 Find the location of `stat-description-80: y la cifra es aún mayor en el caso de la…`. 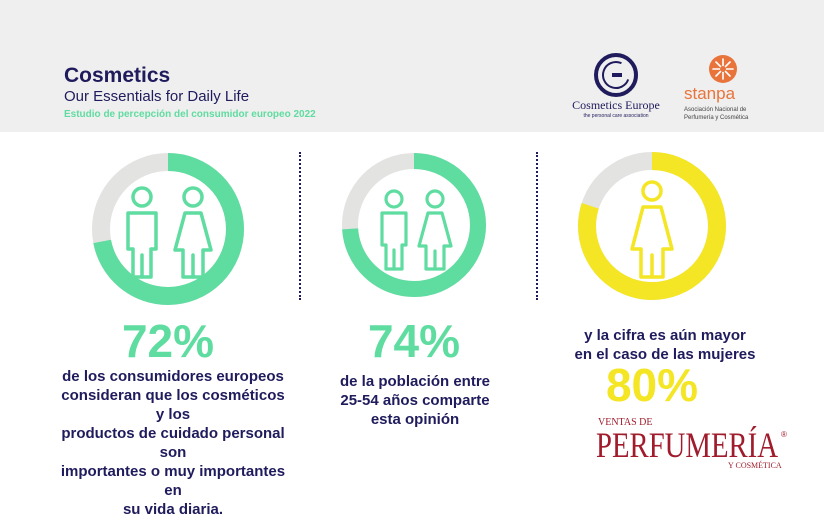

stat-description-80: y la cifra es aún mayor en el caso de la… is located at coordinates (665, 345).